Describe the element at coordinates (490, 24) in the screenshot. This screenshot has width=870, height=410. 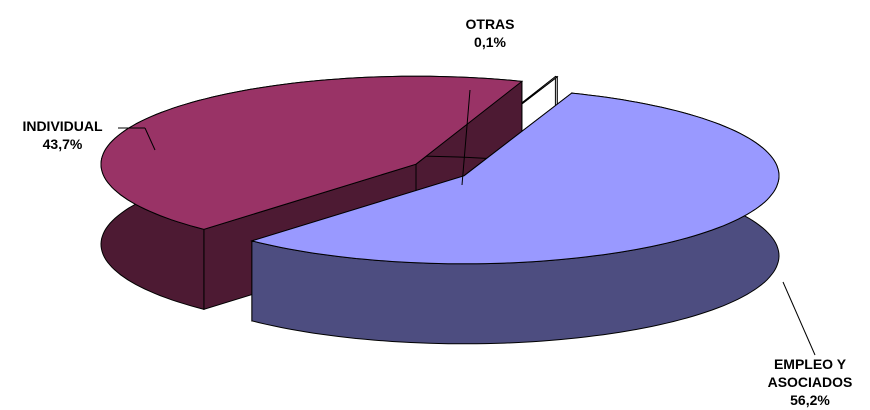
I see `category-label: OTRAS` at that location.